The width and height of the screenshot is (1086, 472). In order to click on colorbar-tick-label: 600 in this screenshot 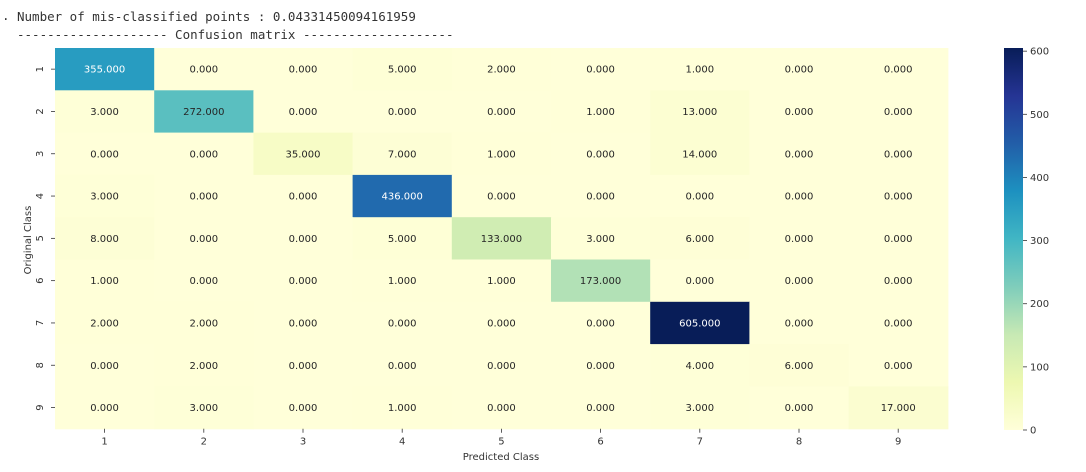, I will do `click(1039, 52)`.